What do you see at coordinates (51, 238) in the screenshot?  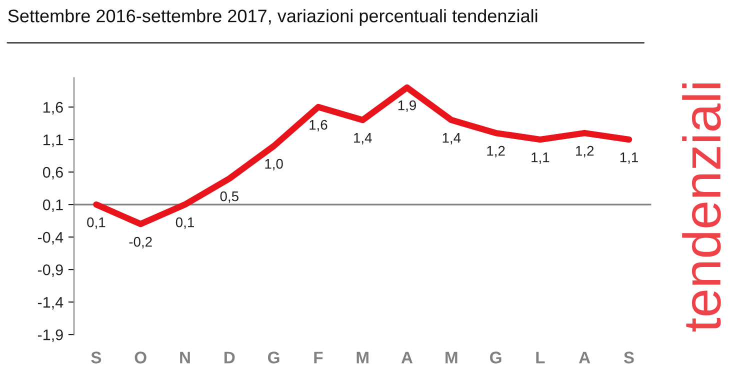 I see `y-tick-label: -0,4` at bounding box center [51, 238].